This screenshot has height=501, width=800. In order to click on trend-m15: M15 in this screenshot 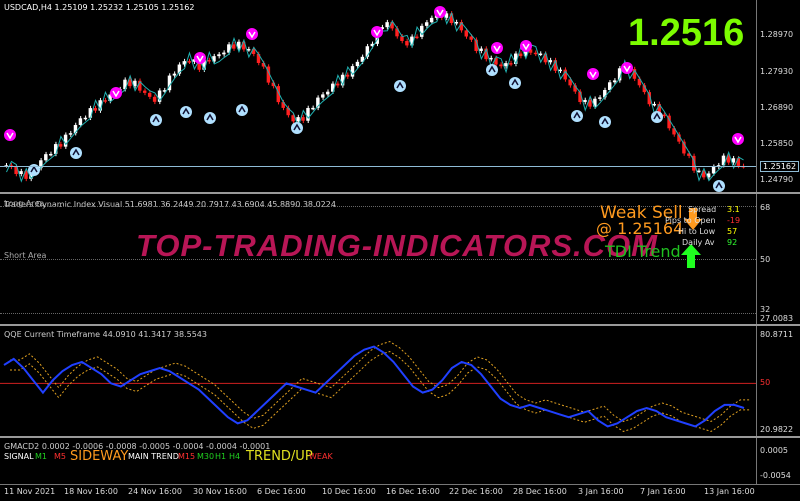, I will do `click(187, 456)`.